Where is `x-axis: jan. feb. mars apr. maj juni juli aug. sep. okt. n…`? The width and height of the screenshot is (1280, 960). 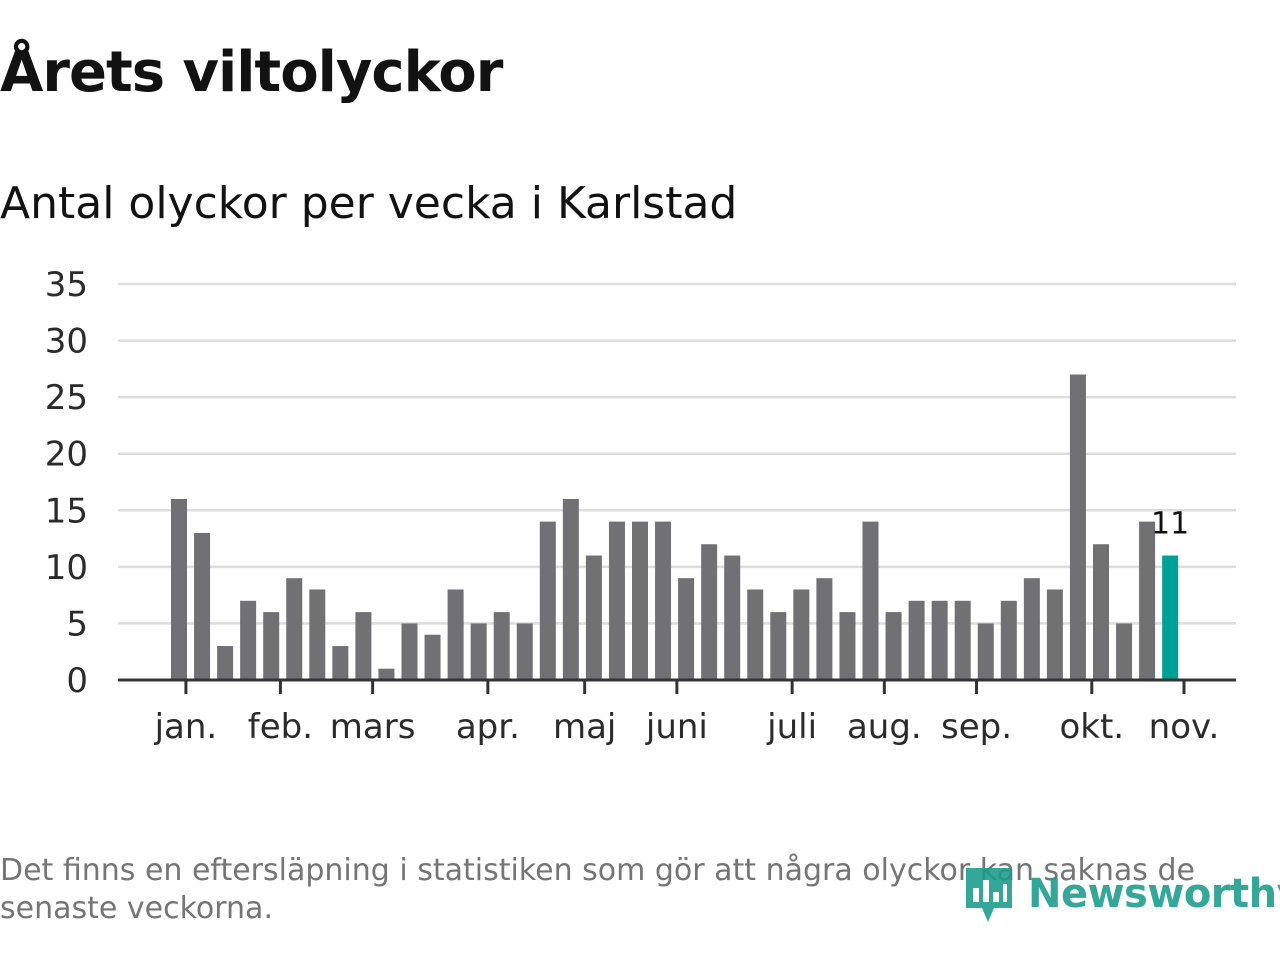
x-axis: jan. feb. mars apr. maj juni juli aug. sep. okt. n… is located at coordinates (677, 712).